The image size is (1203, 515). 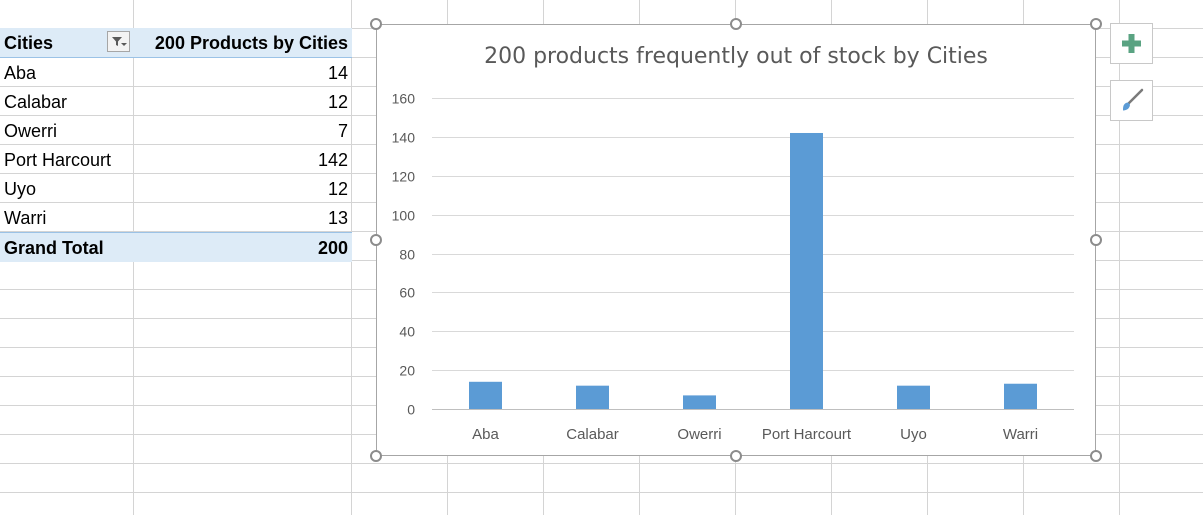 What do you see at coordinates (376, 456) in the screenshot?
I see `resize-handle-bottom-left` at bounding box center [376, 456].